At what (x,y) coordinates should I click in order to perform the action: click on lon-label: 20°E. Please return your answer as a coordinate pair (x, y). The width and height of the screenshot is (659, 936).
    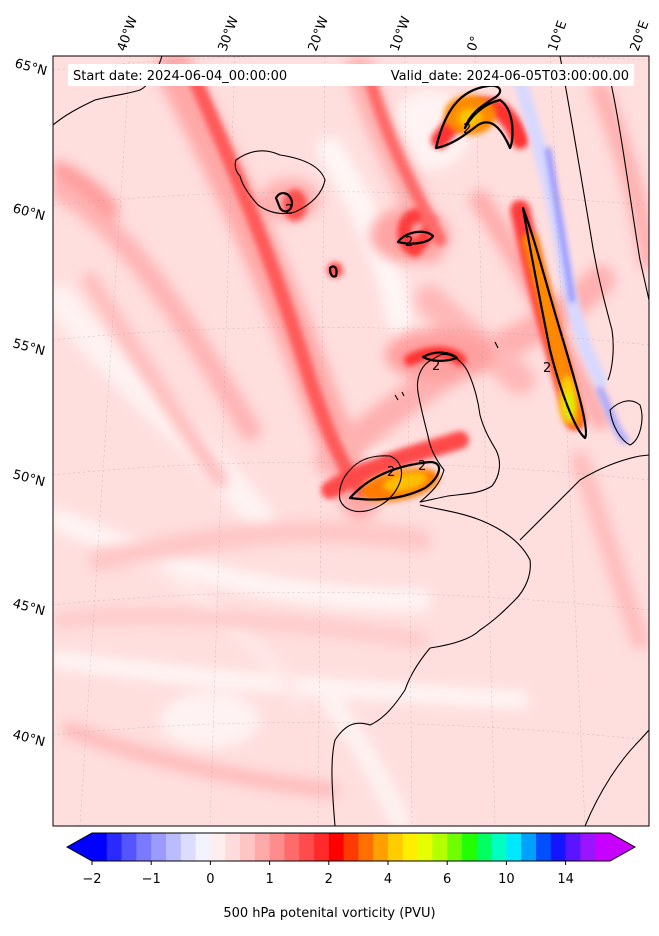
    Looking at the image, I should click on (640, 36).